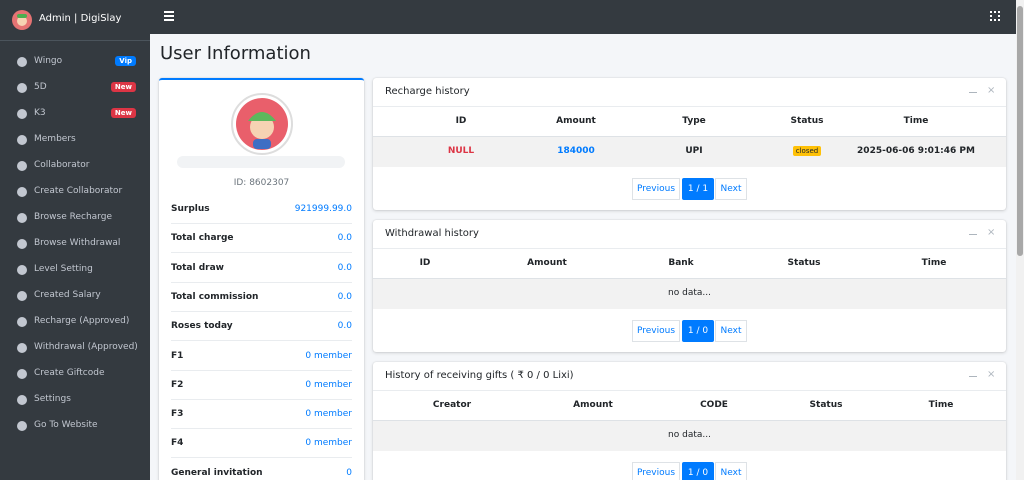 The image size is (1024, 480). Describe the element at coordinates (125, 61) in the screenshot. I see `menu-badge: Vip` at that location.